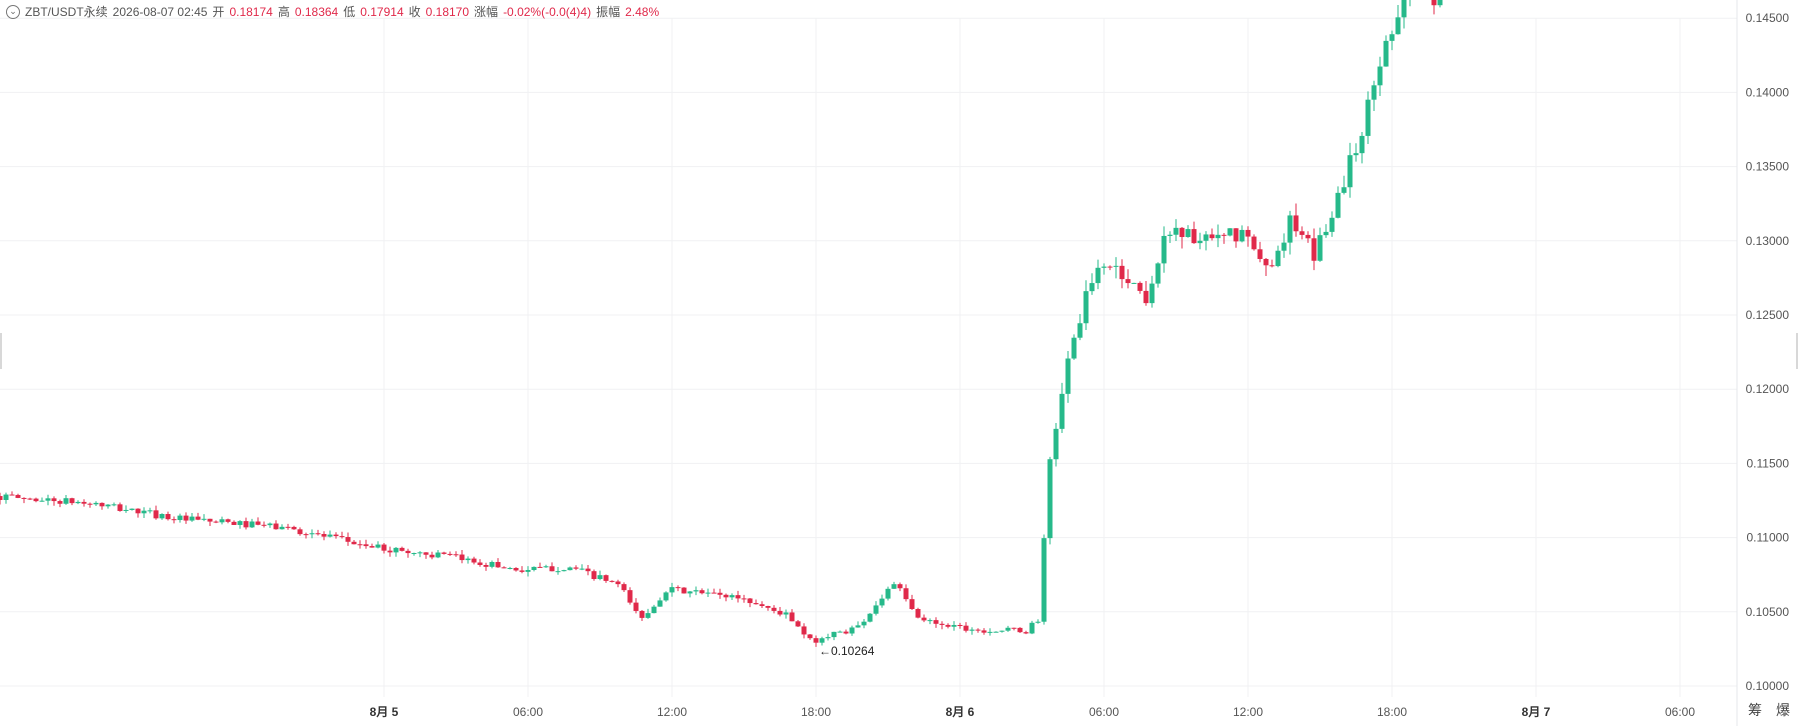 The width and height of the screenshot is (1798, 726). What do you see at coordinates (486, 12) in the screenshot?
I see `change-label: 涨幅` at bounding box center [486, 12].